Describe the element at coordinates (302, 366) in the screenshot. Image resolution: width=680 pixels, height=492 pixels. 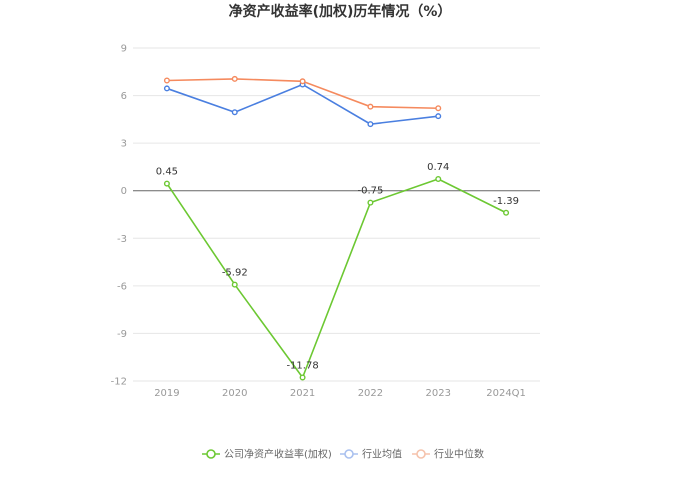
I see `data-label: -11.78` at that location.